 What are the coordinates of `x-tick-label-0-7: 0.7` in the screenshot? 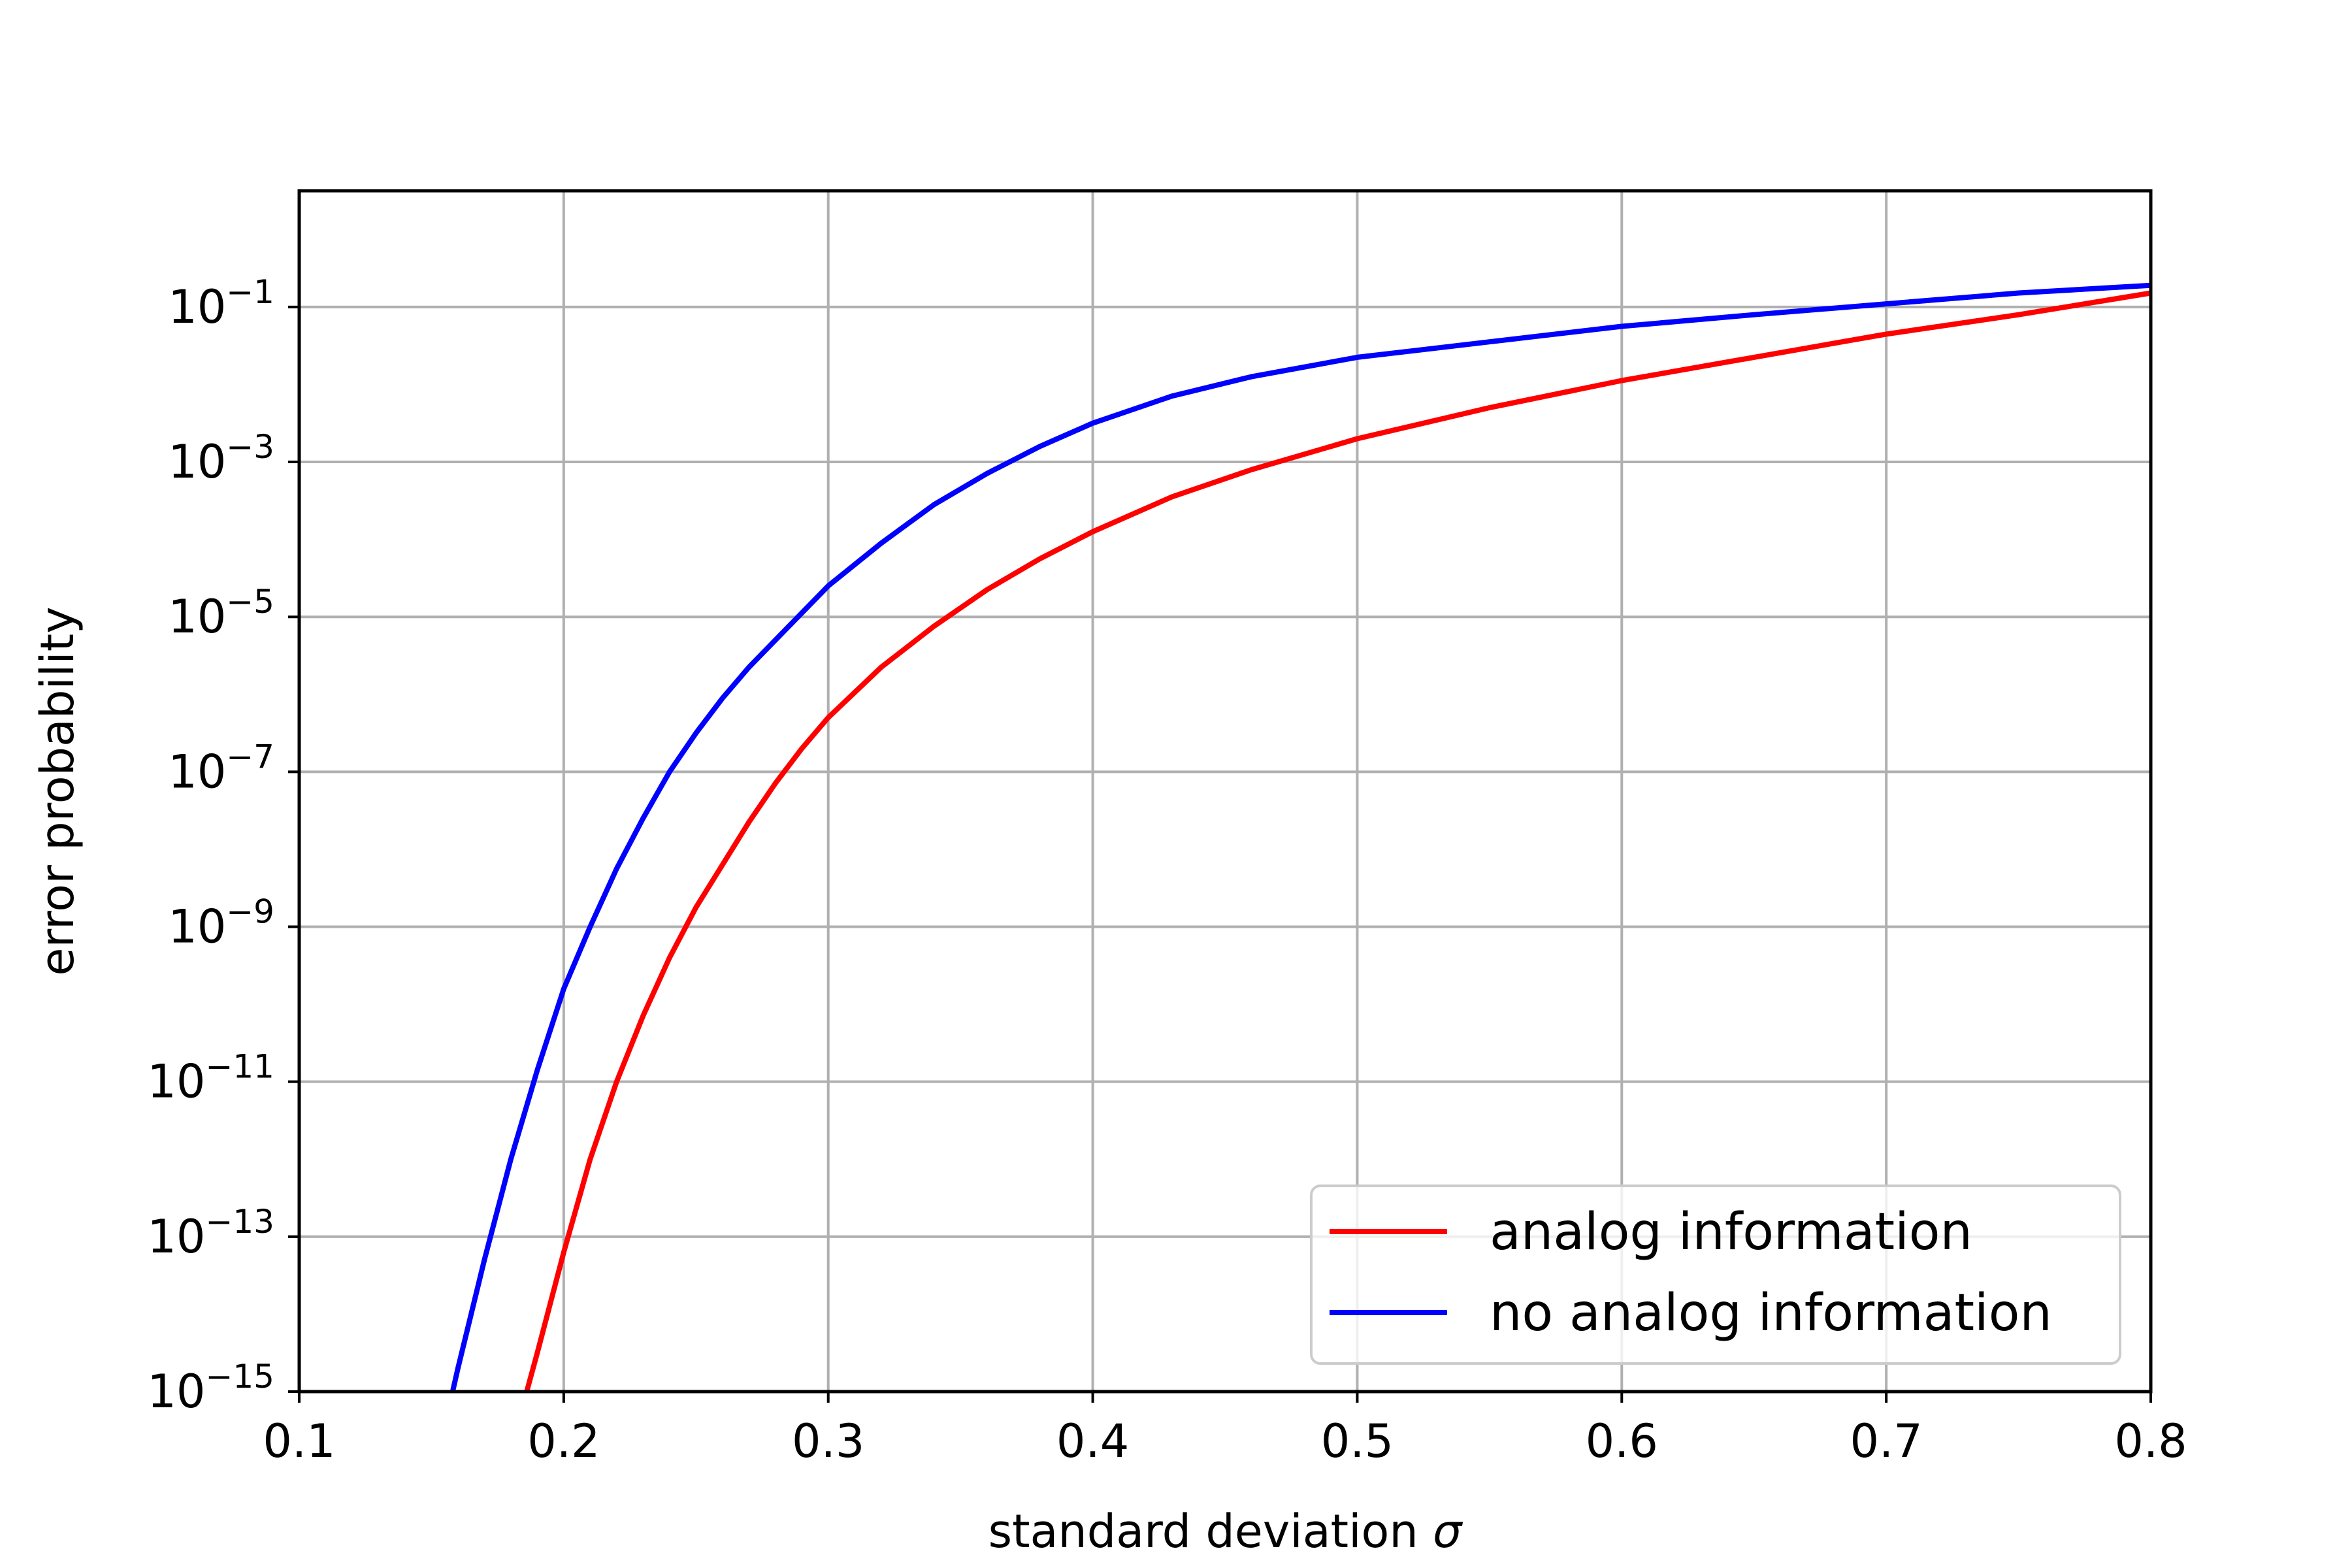 It's located at (1886, 1441).